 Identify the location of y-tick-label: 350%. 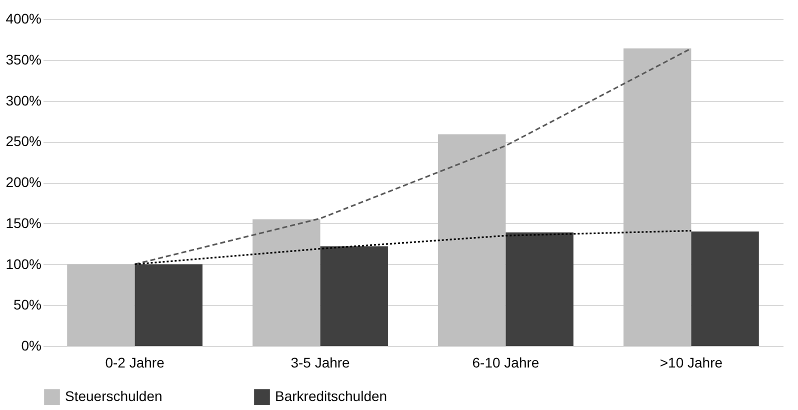
(24, 59).